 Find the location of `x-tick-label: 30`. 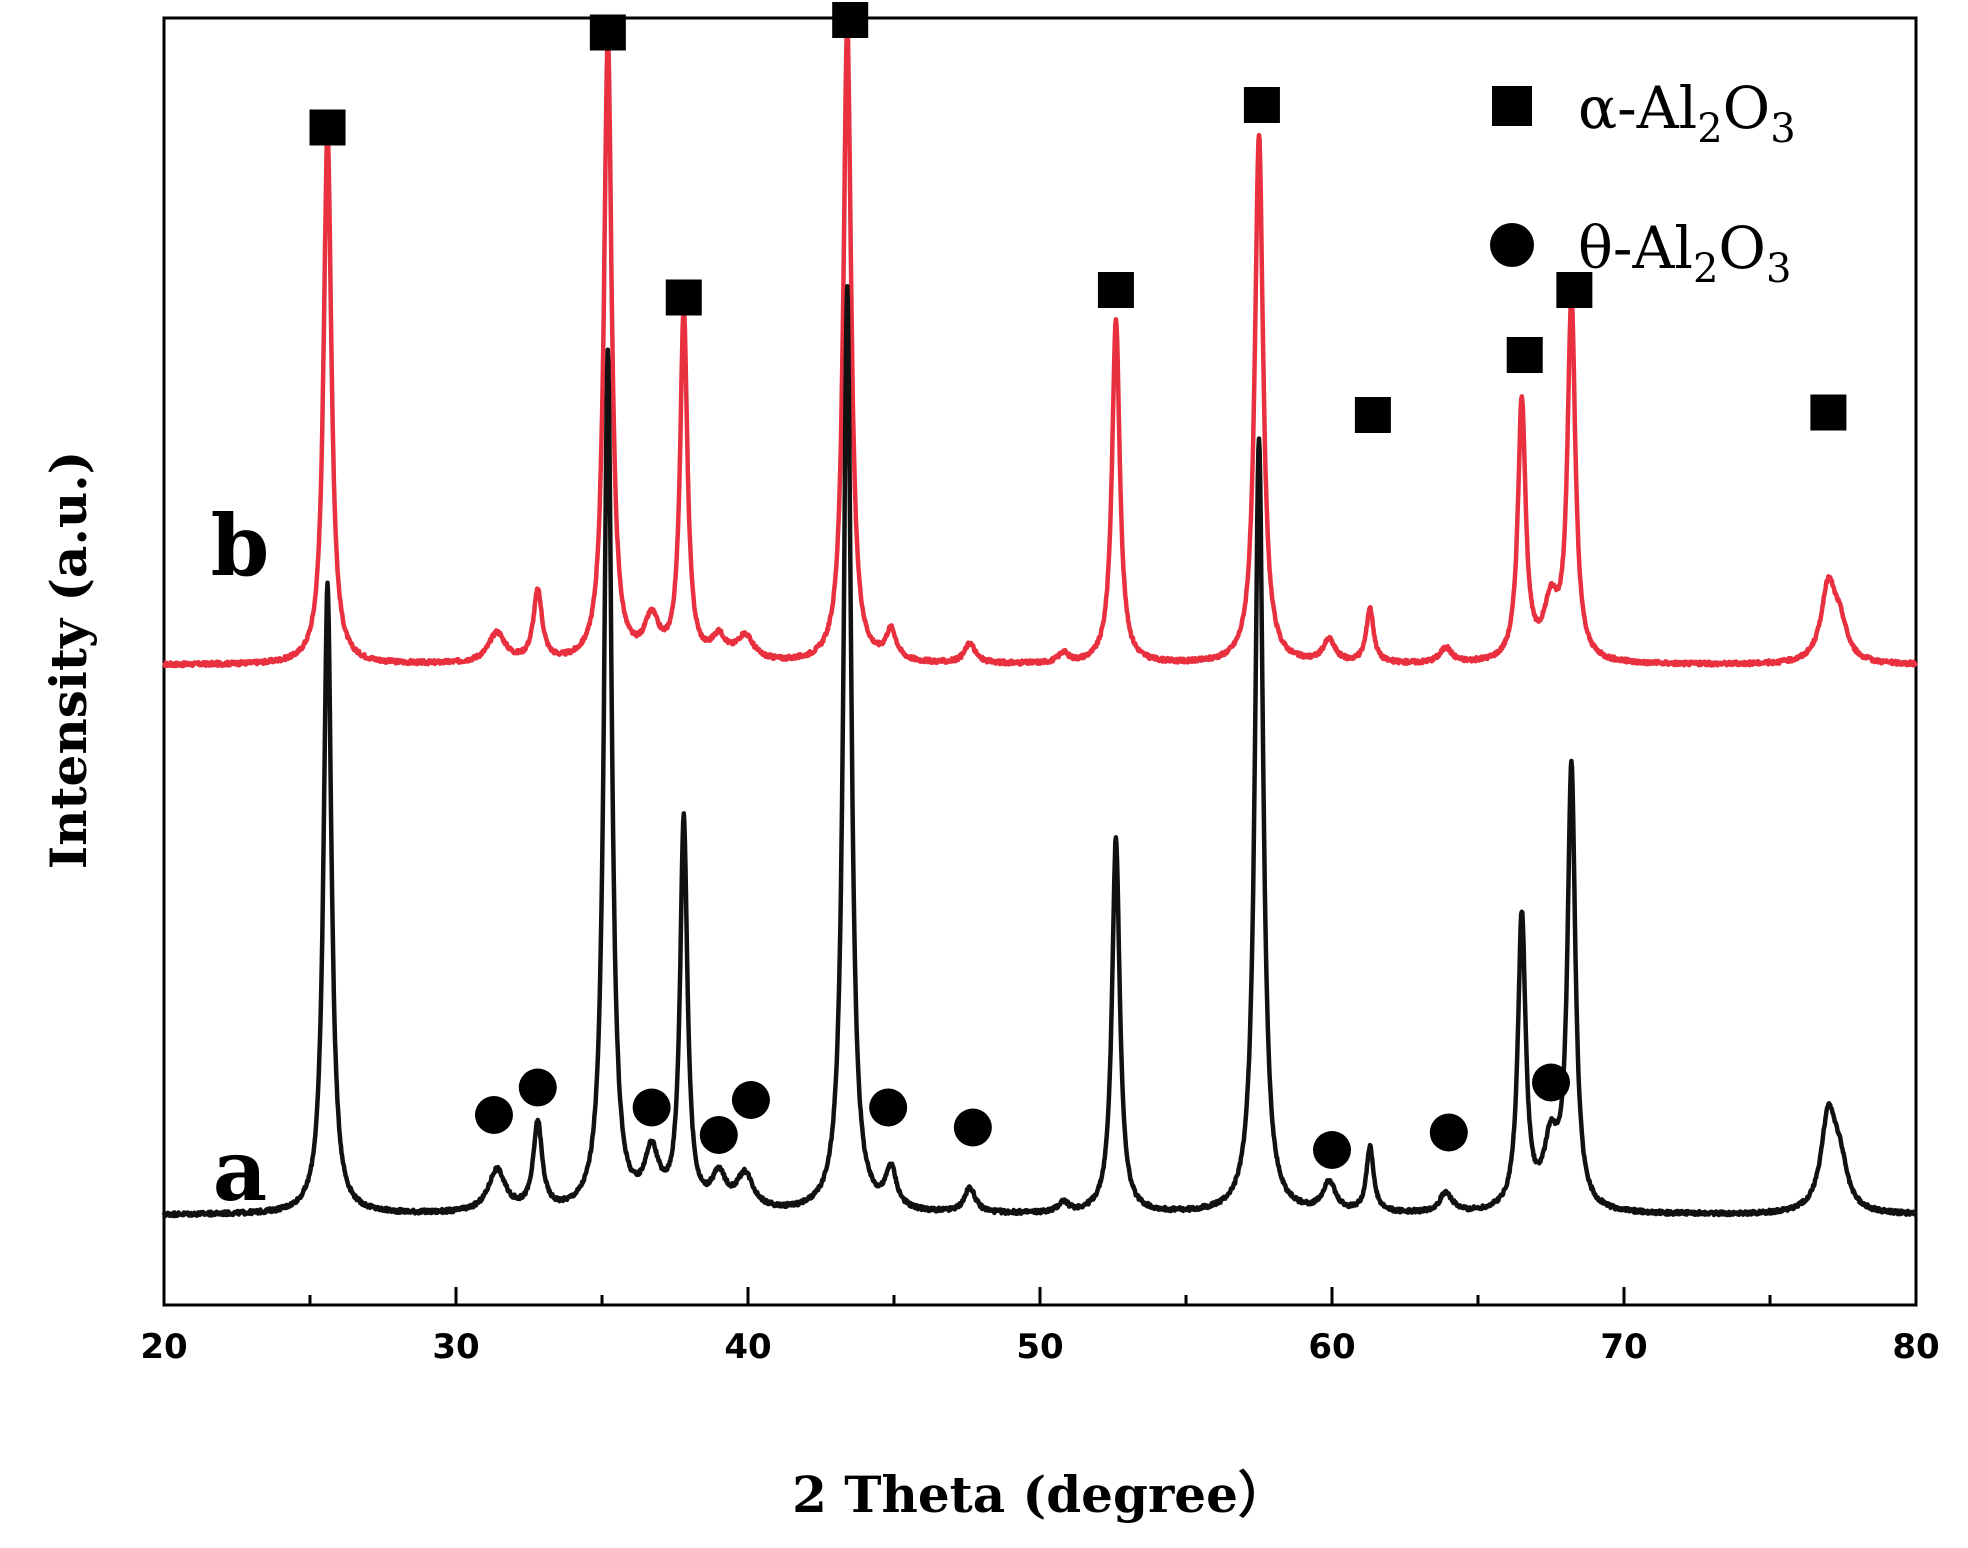

x-tick-label: 30 is located at coordinates (455, 1347).